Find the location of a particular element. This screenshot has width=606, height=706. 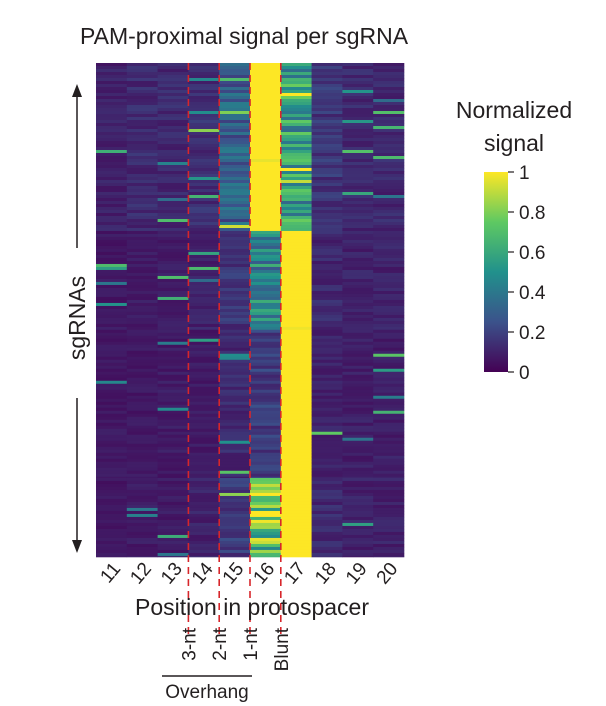

colorbar: Normalized signal 00.20.40.60.81 is located at coordinates (514, 240).